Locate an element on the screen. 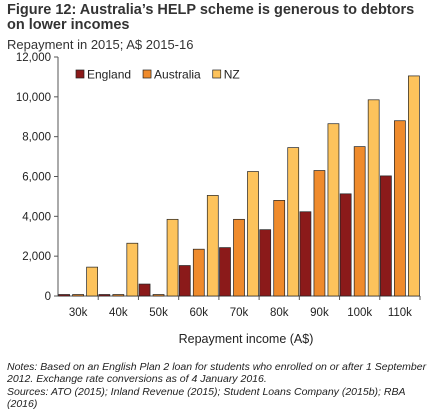 This screenshot has height=420, width=441. legend: England Australia NZ is located at coordinates (157, 75).